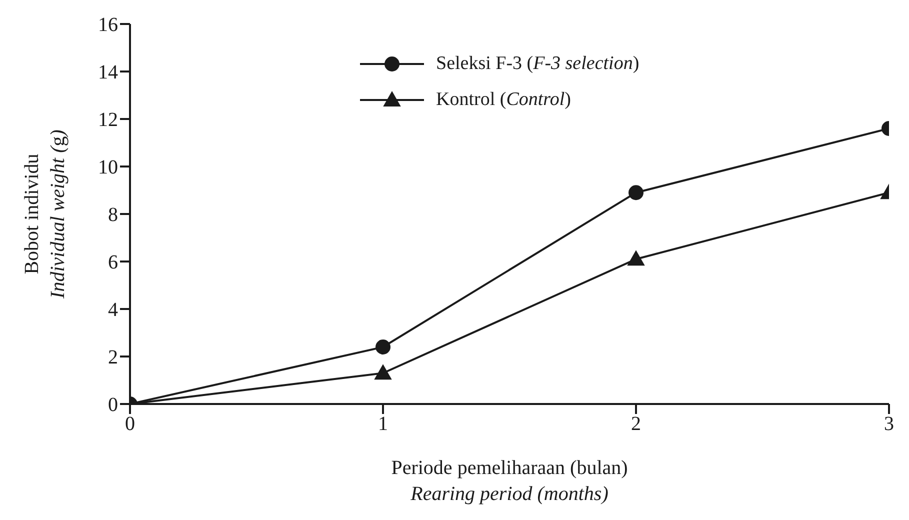 Image resolution: width=909 pixels, height=520 pixels. I want to click on legend-label: Kontrol (Control), so click(503, 99).